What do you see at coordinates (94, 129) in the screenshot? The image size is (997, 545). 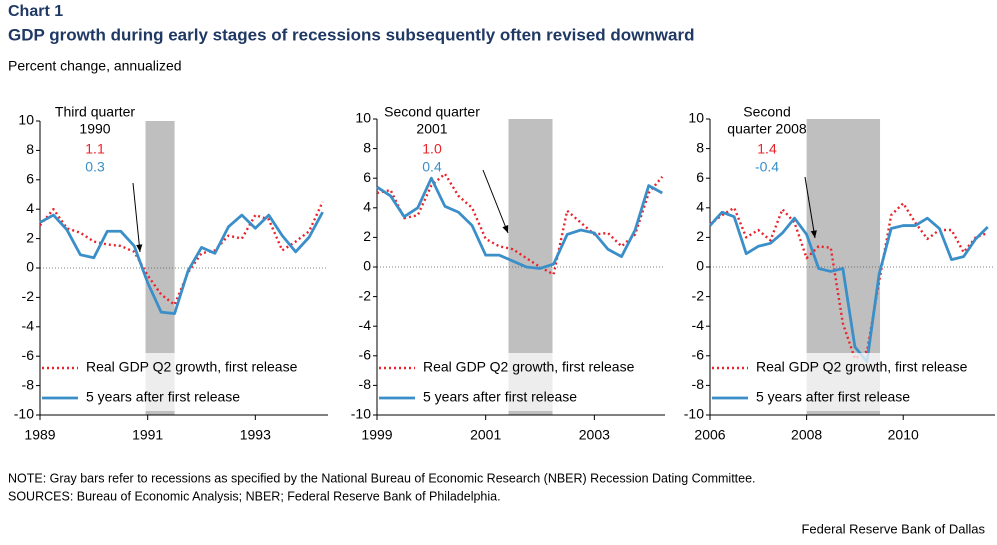 I see `annotation-text: 1990` at bounding box center [94, 129].